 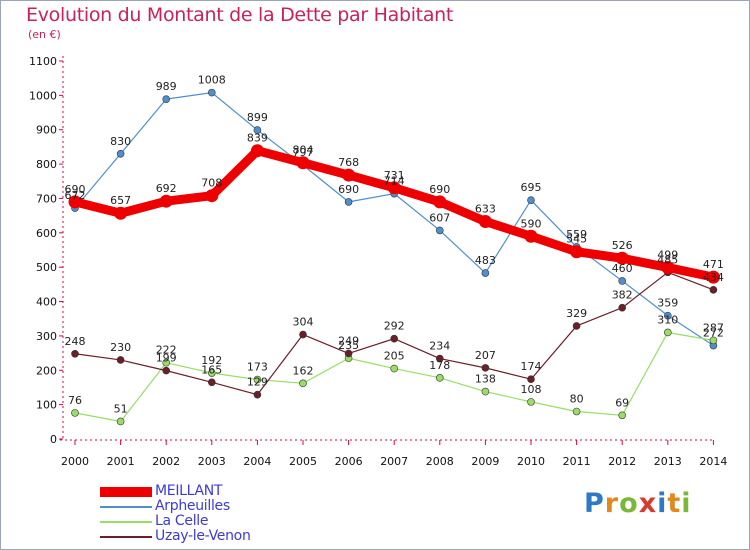 What do you see at coordinates (394, 326) in the screenshot?
I see `data-label-uzay-le-venon-2007: 292` at bounding box center [394, 326].